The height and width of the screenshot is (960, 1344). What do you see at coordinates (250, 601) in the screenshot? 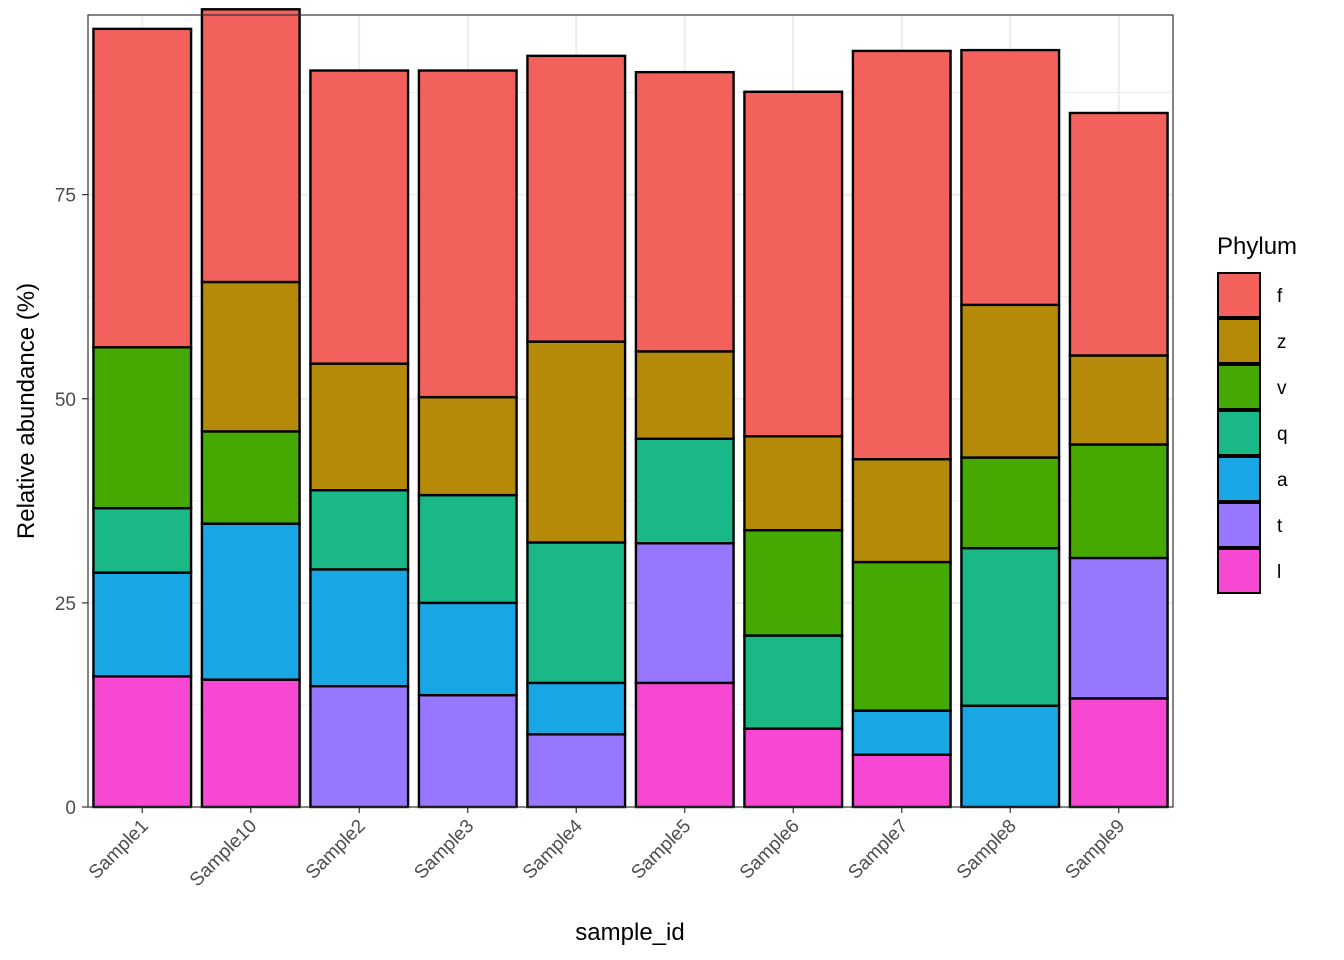
I see `bar-segment-sample10-a` at bounding box center [250, 601].